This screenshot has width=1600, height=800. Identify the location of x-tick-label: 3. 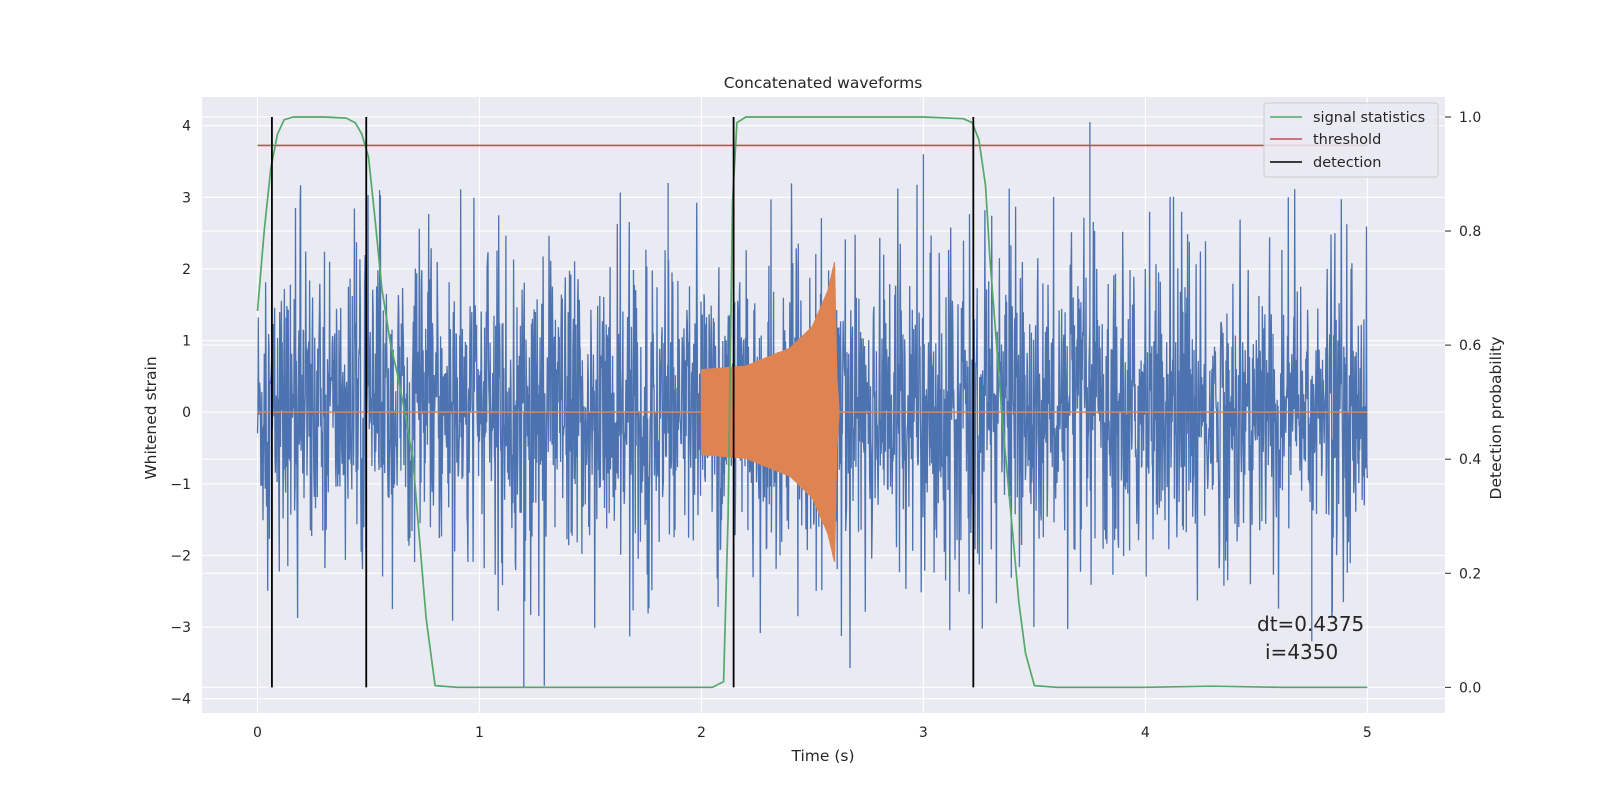
(923, 733).